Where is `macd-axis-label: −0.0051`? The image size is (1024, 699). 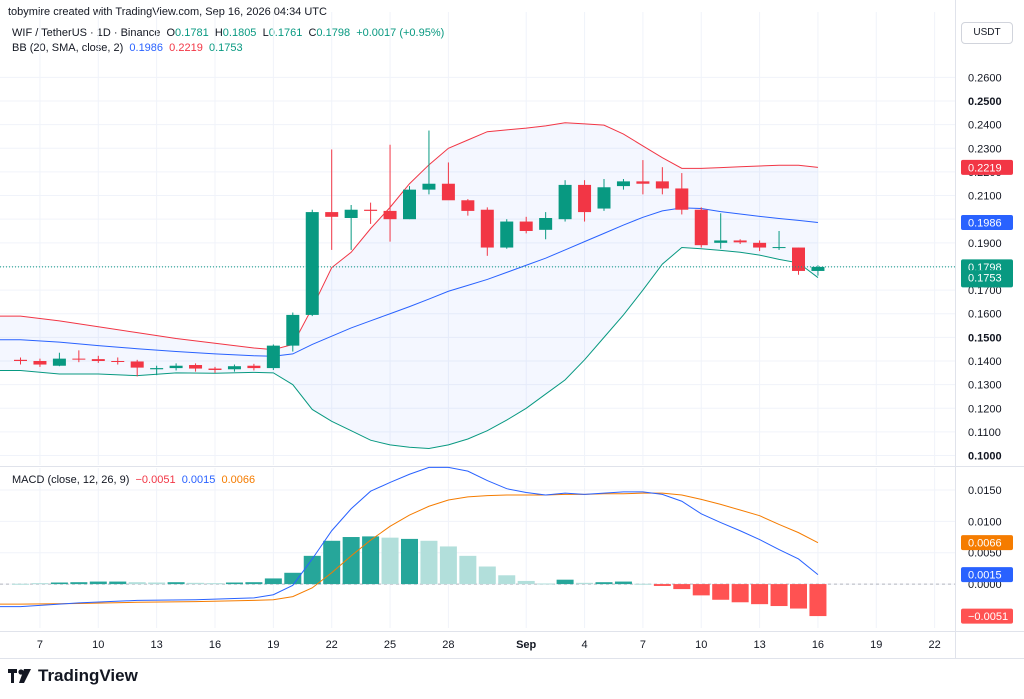 macd-axis-label: −0.0051 is located at coordinates (988, 617).